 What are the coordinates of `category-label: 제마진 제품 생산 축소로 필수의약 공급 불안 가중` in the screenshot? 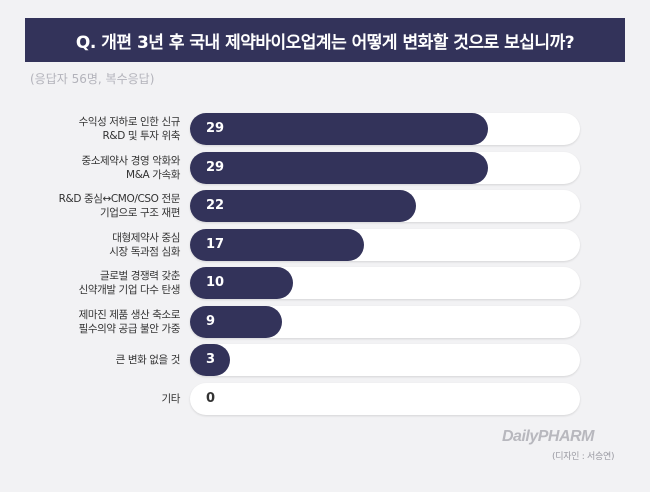 It's located at (95, 322).